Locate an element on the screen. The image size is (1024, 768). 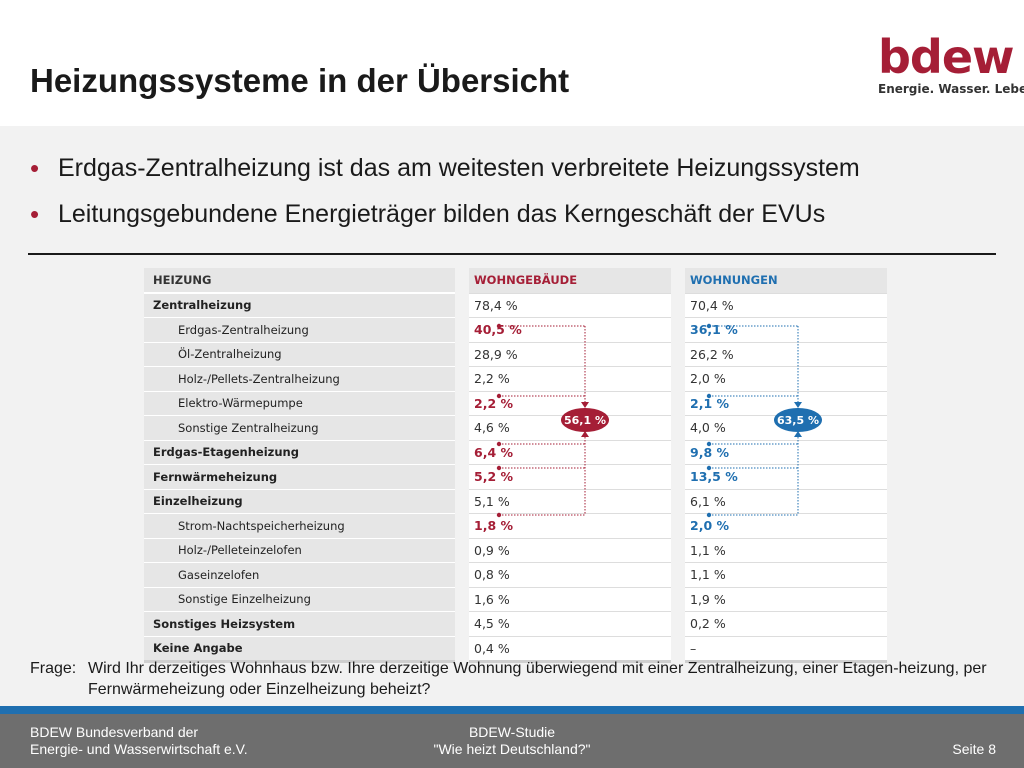
row-label: Öl-Zentralheizung is located at coordinates (299, 354).